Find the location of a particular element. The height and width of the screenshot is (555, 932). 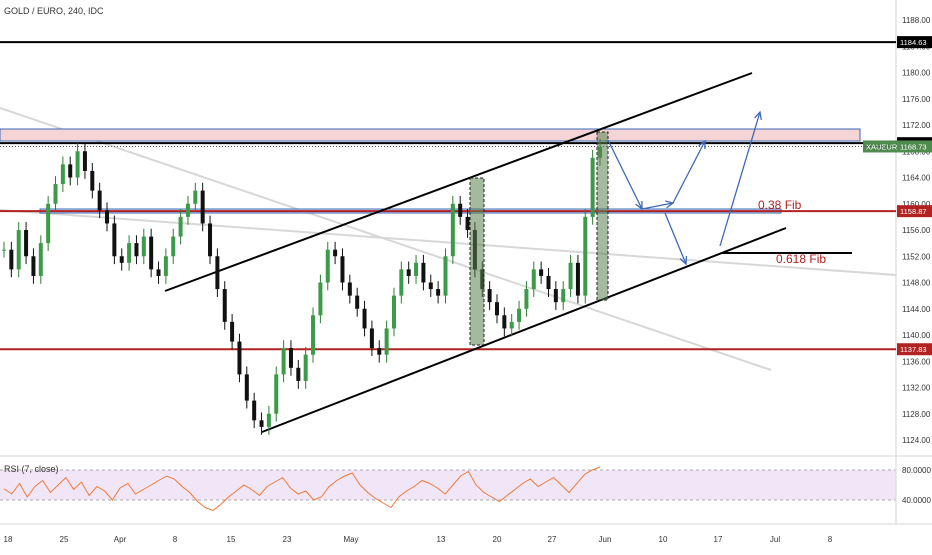

fib-0618-label: 0.618 Fib is located at coordinates (801, 259).